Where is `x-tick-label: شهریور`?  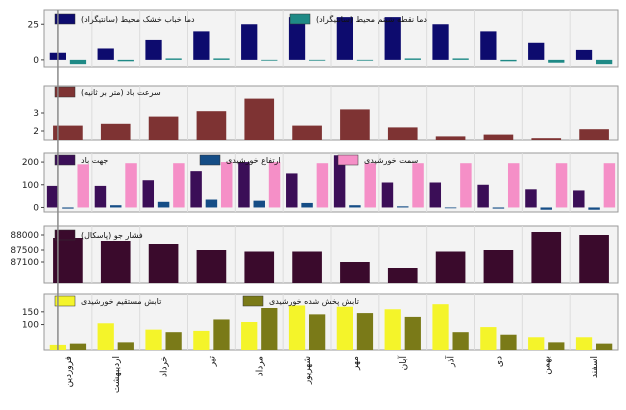 x-tick-label: شهریور is located at coordinates (308, 370).